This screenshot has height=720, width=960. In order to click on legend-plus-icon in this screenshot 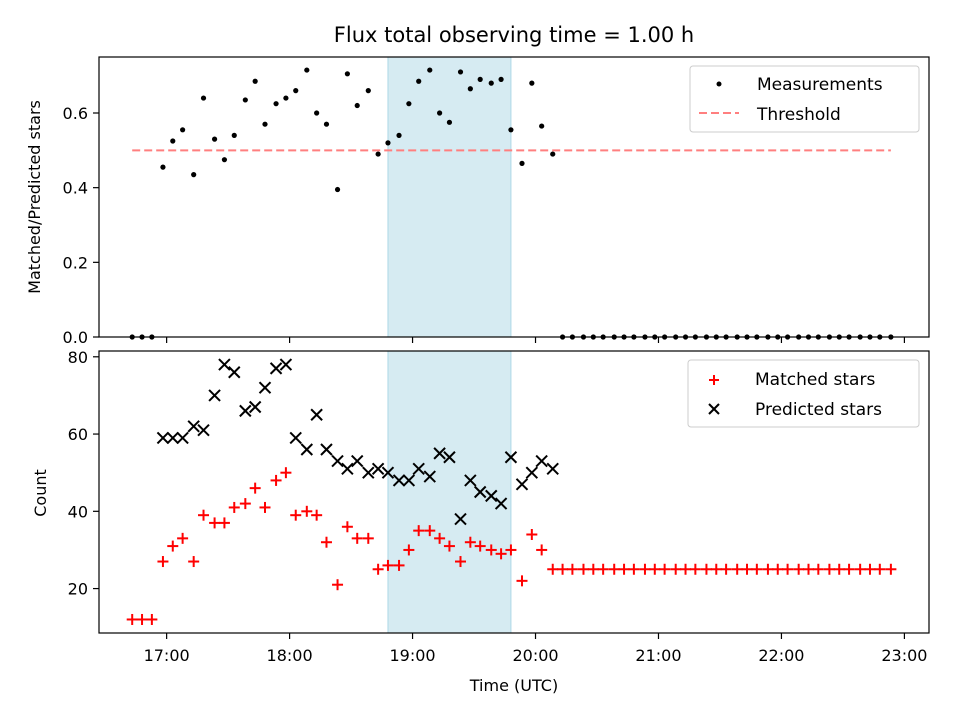, I will do `click(714, 380)`.